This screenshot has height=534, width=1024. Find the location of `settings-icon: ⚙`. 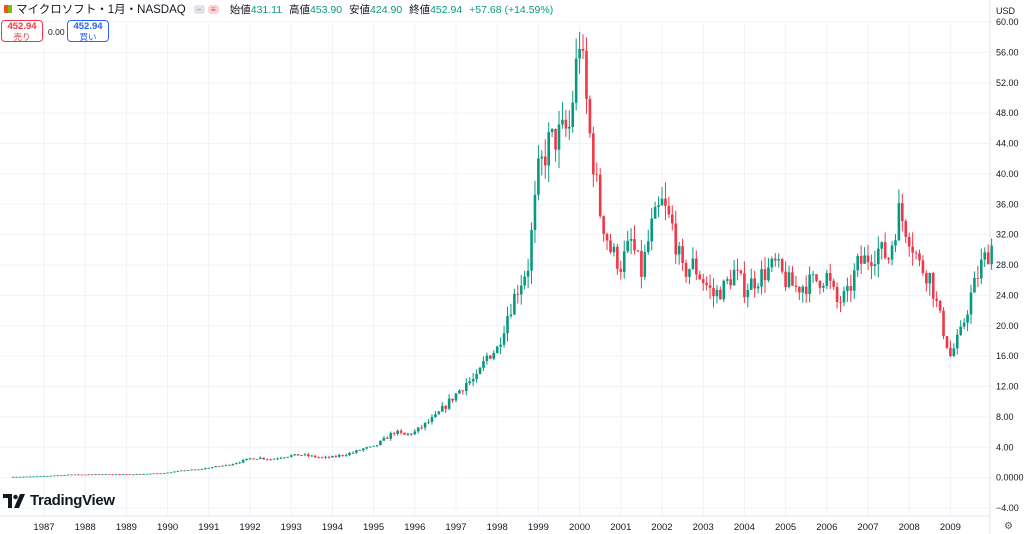

settings-icon: ⚙ is located at coordinates (1008, 526).